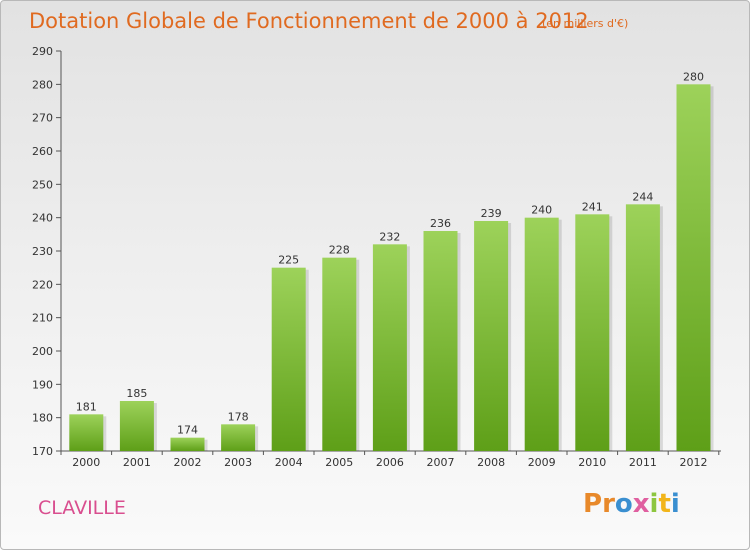  I want to click on data-label: 178, so click(238, 416).